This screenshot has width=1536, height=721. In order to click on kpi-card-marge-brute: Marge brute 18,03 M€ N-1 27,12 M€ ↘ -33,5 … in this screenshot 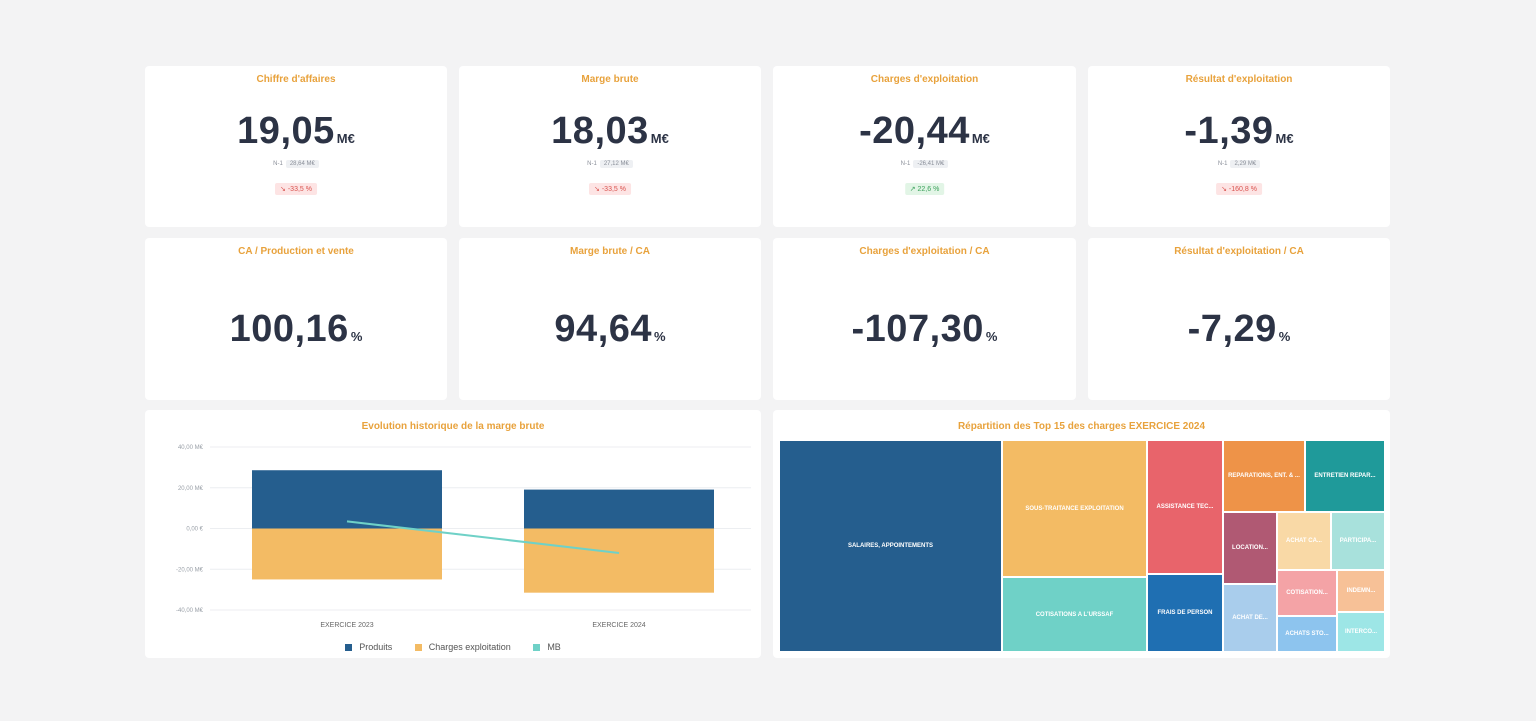, I will do `click(610, 146)`.